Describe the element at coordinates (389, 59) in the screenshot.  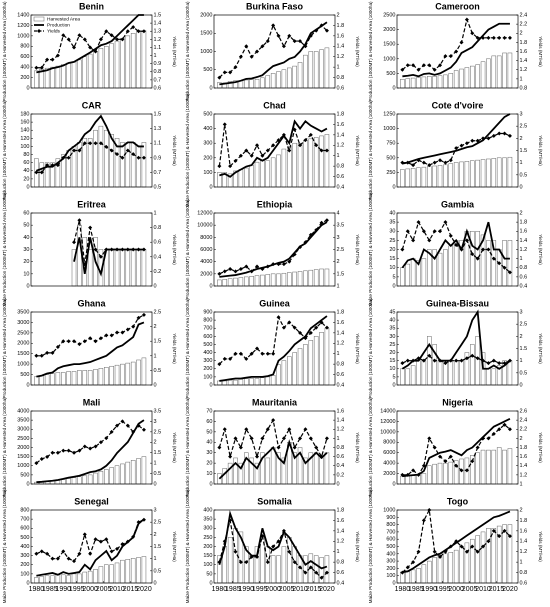
I see `y-tick-label: 1000` at that location.